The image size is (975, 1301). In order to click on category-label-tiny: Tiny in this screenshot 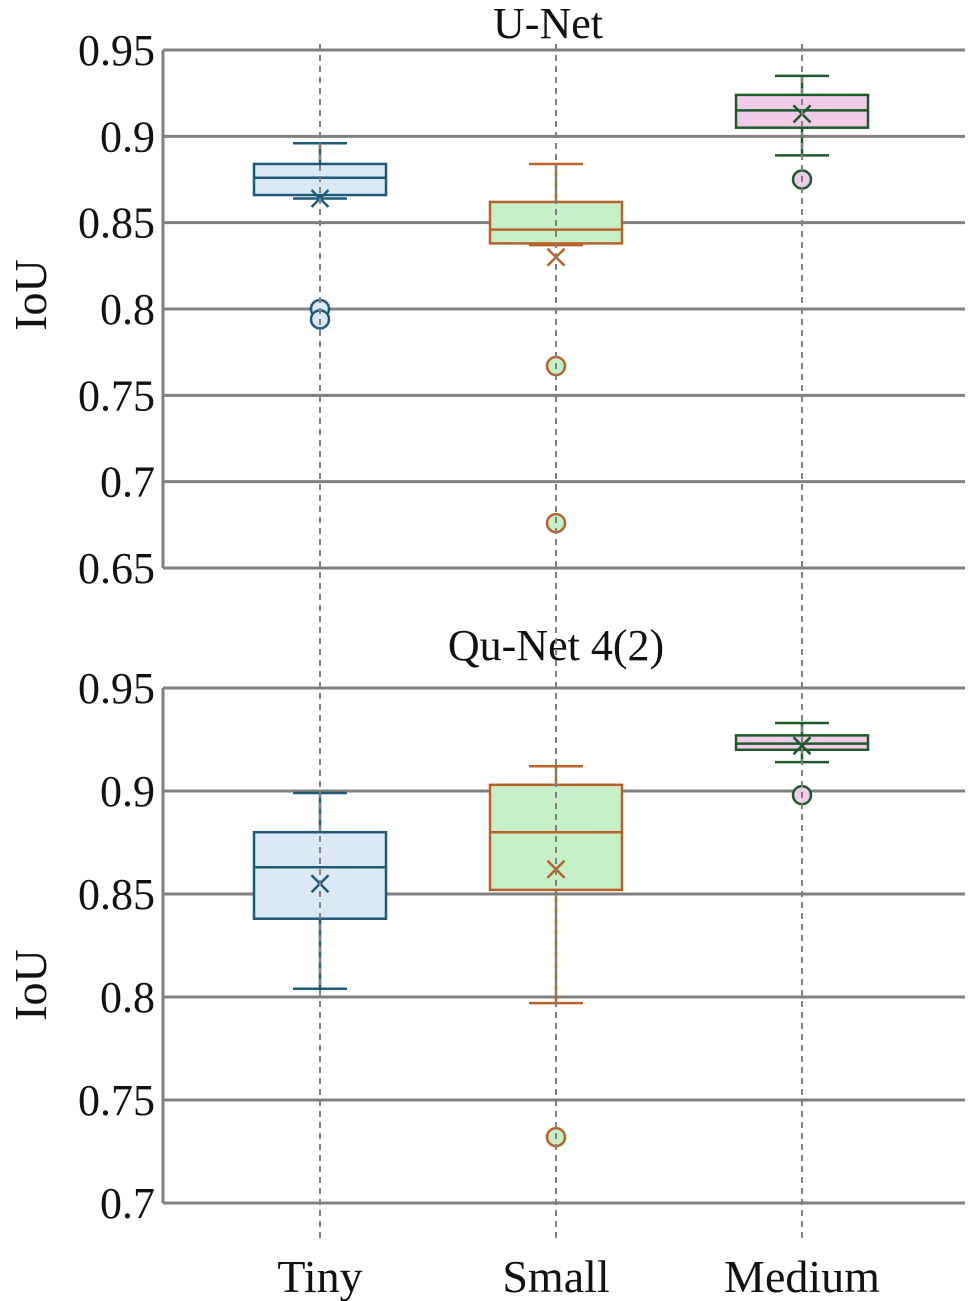, I will do `click(319, 1276)`.